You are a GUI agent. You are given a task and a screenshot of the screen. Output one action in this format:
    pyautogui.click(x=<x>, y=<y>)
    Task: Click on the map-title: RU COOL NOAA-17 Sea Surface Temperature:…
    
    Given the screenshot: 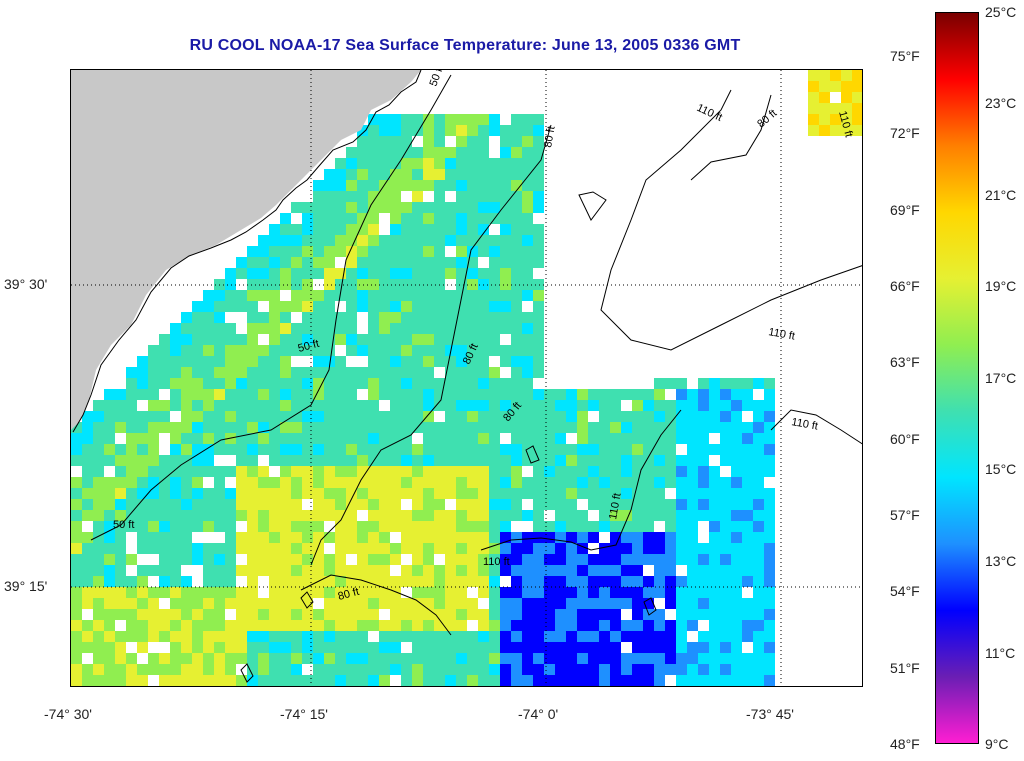 What is the action you would take?
    pyautogui.click(x=465, y=45)
    